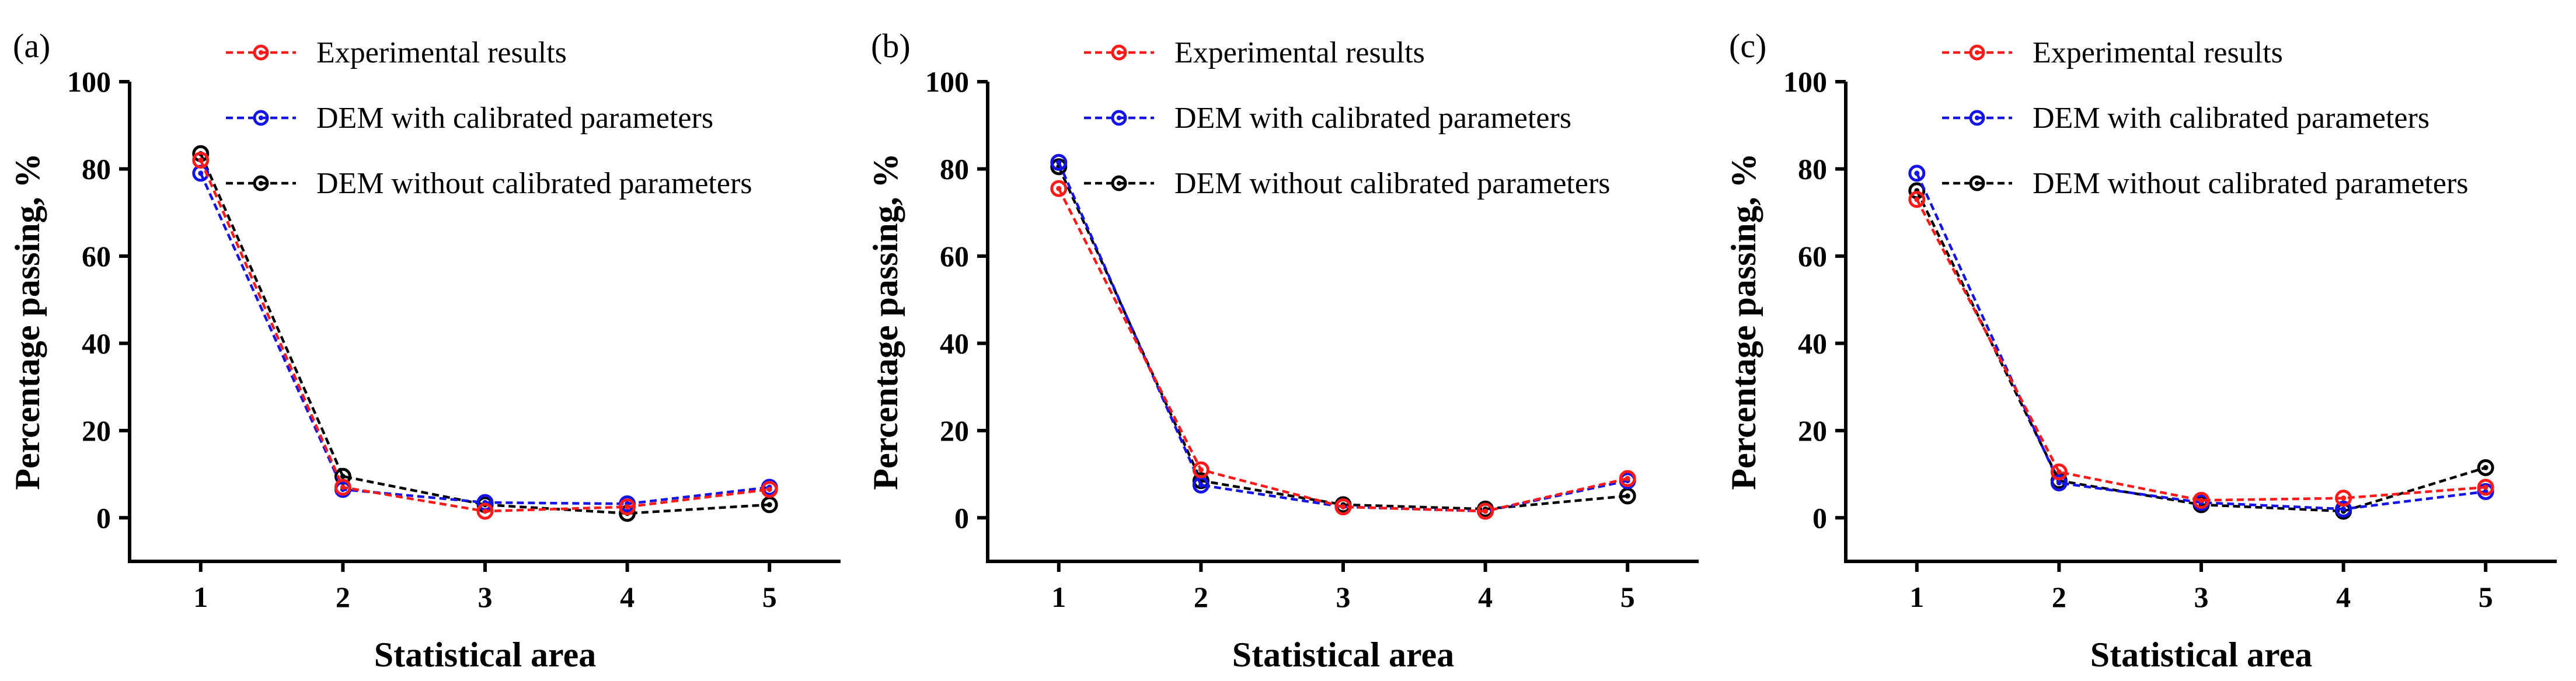 This screenshot has width=2576, height=681. Describe the element at coordinates (32, 46) in the screenshot. I see `panel-label: (a)` at that location.